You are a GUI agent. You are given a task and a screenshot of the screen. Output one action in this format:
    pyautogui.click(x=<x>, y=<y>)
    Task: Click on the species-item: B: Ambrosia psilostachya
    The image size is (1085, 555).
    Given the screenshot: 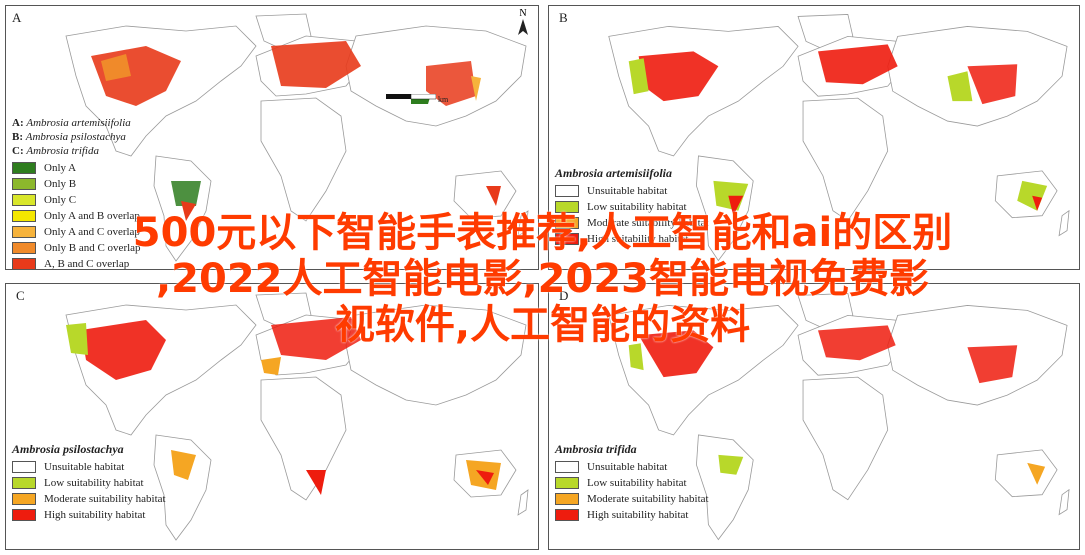 What is the action you would take?
    pyautogui.click(x=76, y=137)
    